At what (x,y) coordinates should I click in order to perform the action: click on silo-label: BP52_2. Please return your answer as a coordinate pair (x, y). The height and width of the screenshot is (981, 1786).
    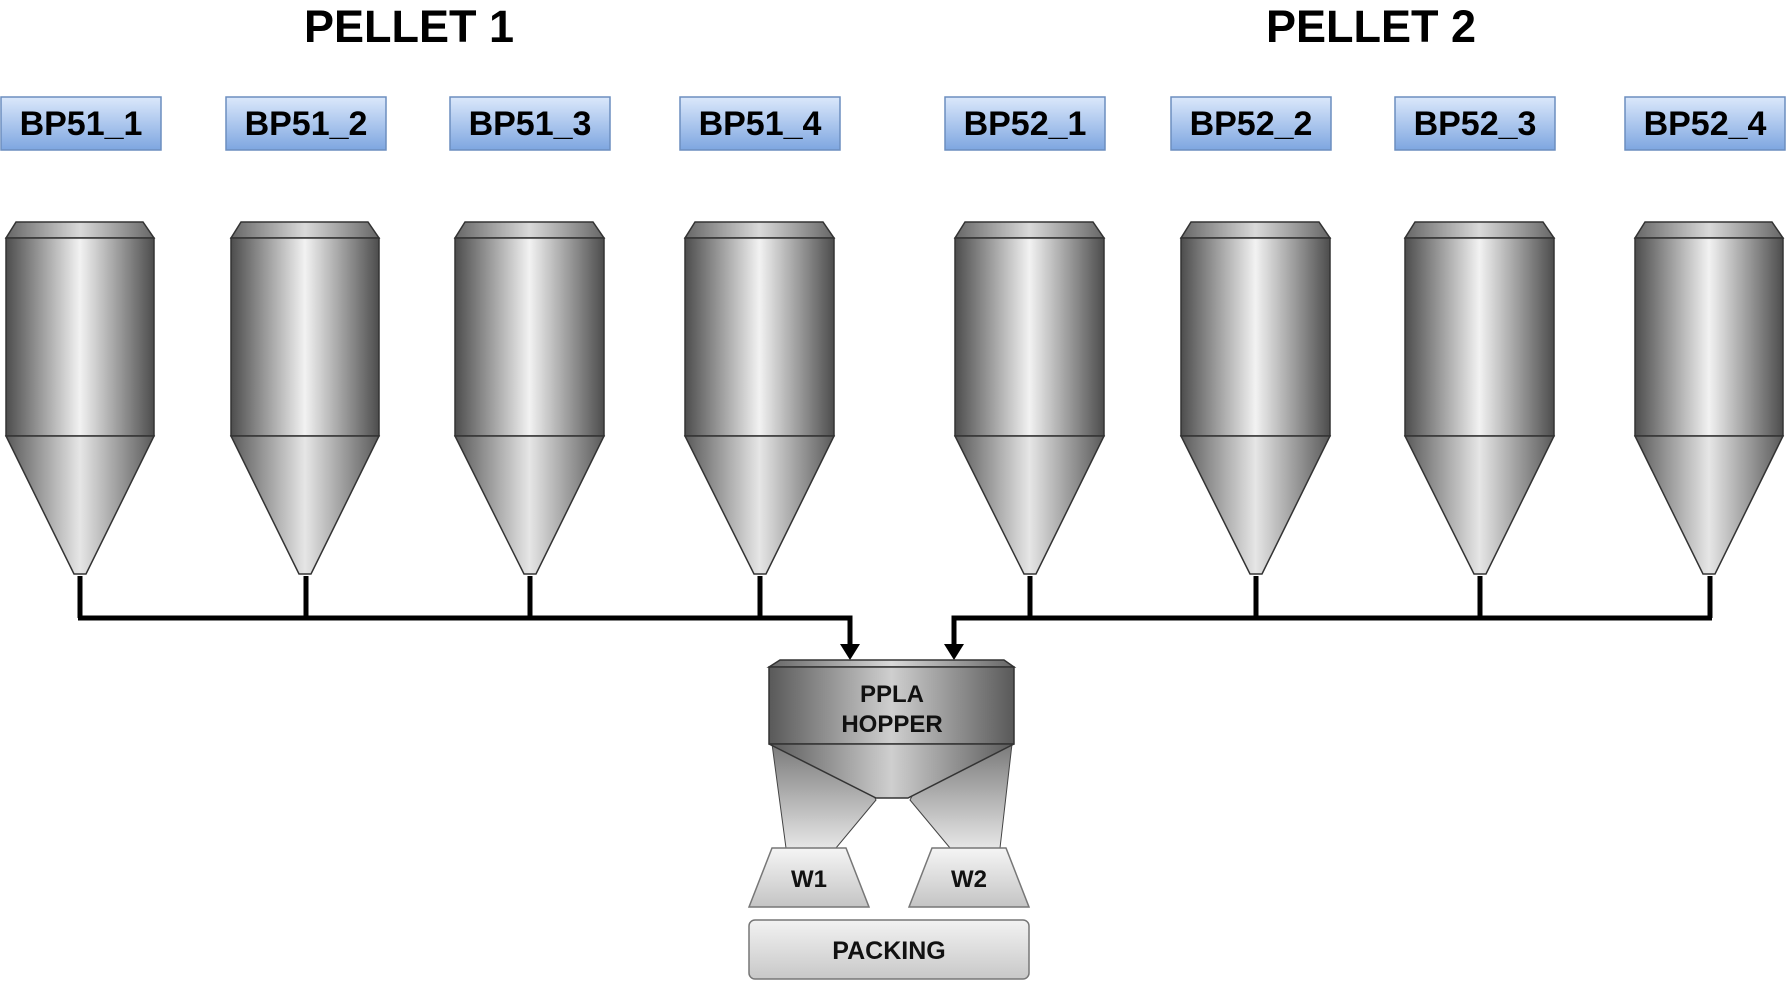
    Looking at the image, I should click on (1251, 124).